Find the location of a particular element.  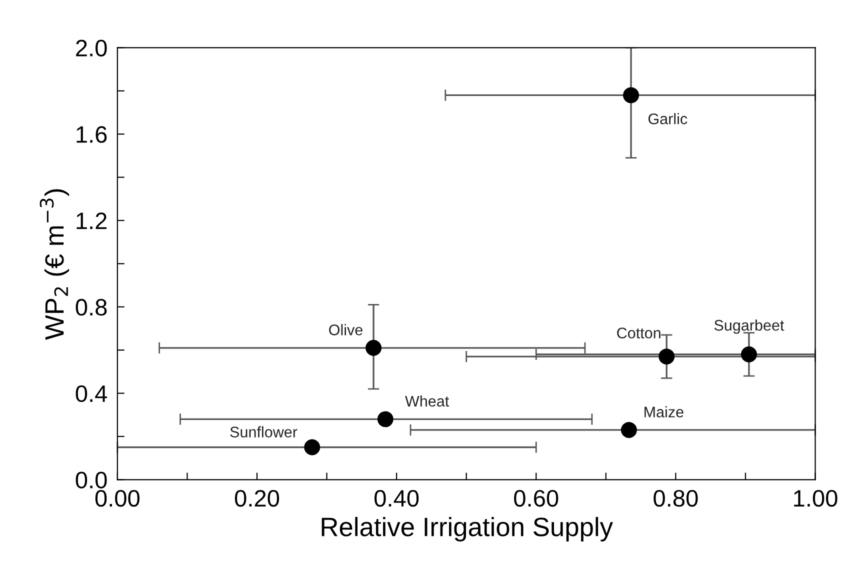

y-tick-label: 0.8 is located at coordinates (91, 307).